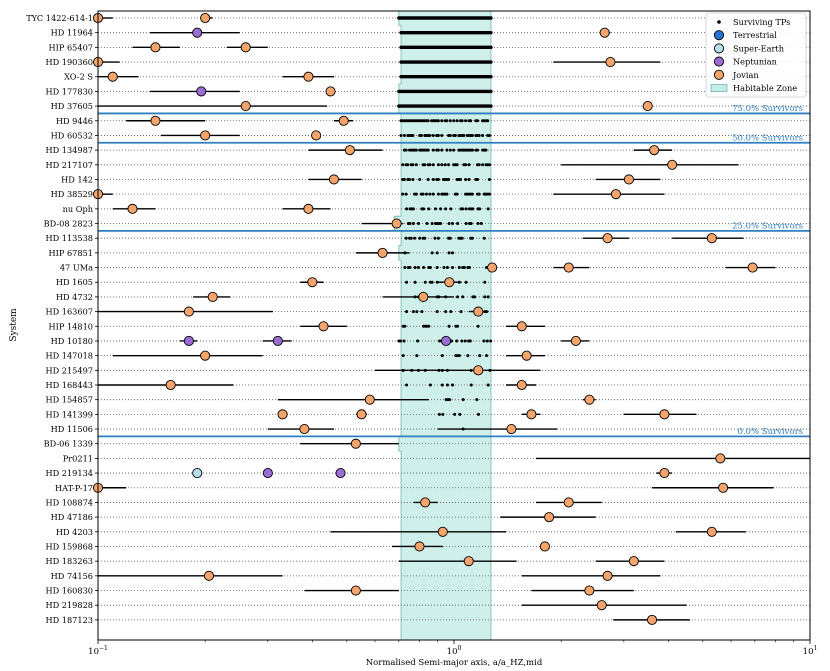 This screenshot has width=830, height=671. What do you see at coordinates (74, 532) in the screenshot?
I see `system-label: HD 4203` at bounding box center [74, 532].